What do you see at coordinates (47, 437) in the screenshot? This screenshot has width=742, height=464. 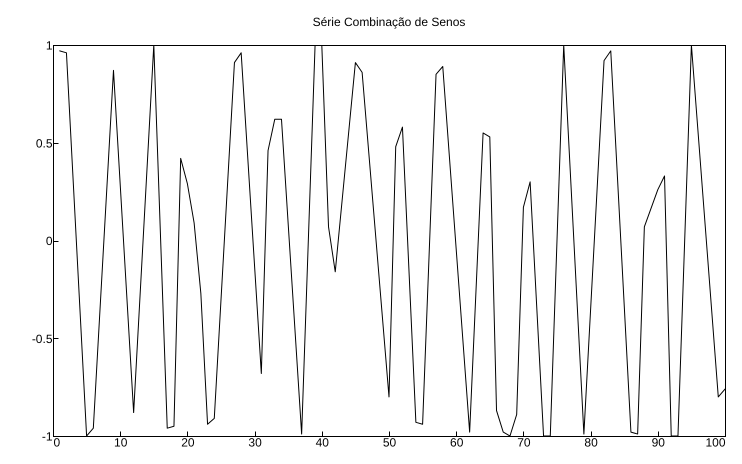 I see `y-tick-label: -1` at bounding box center [47, 437].